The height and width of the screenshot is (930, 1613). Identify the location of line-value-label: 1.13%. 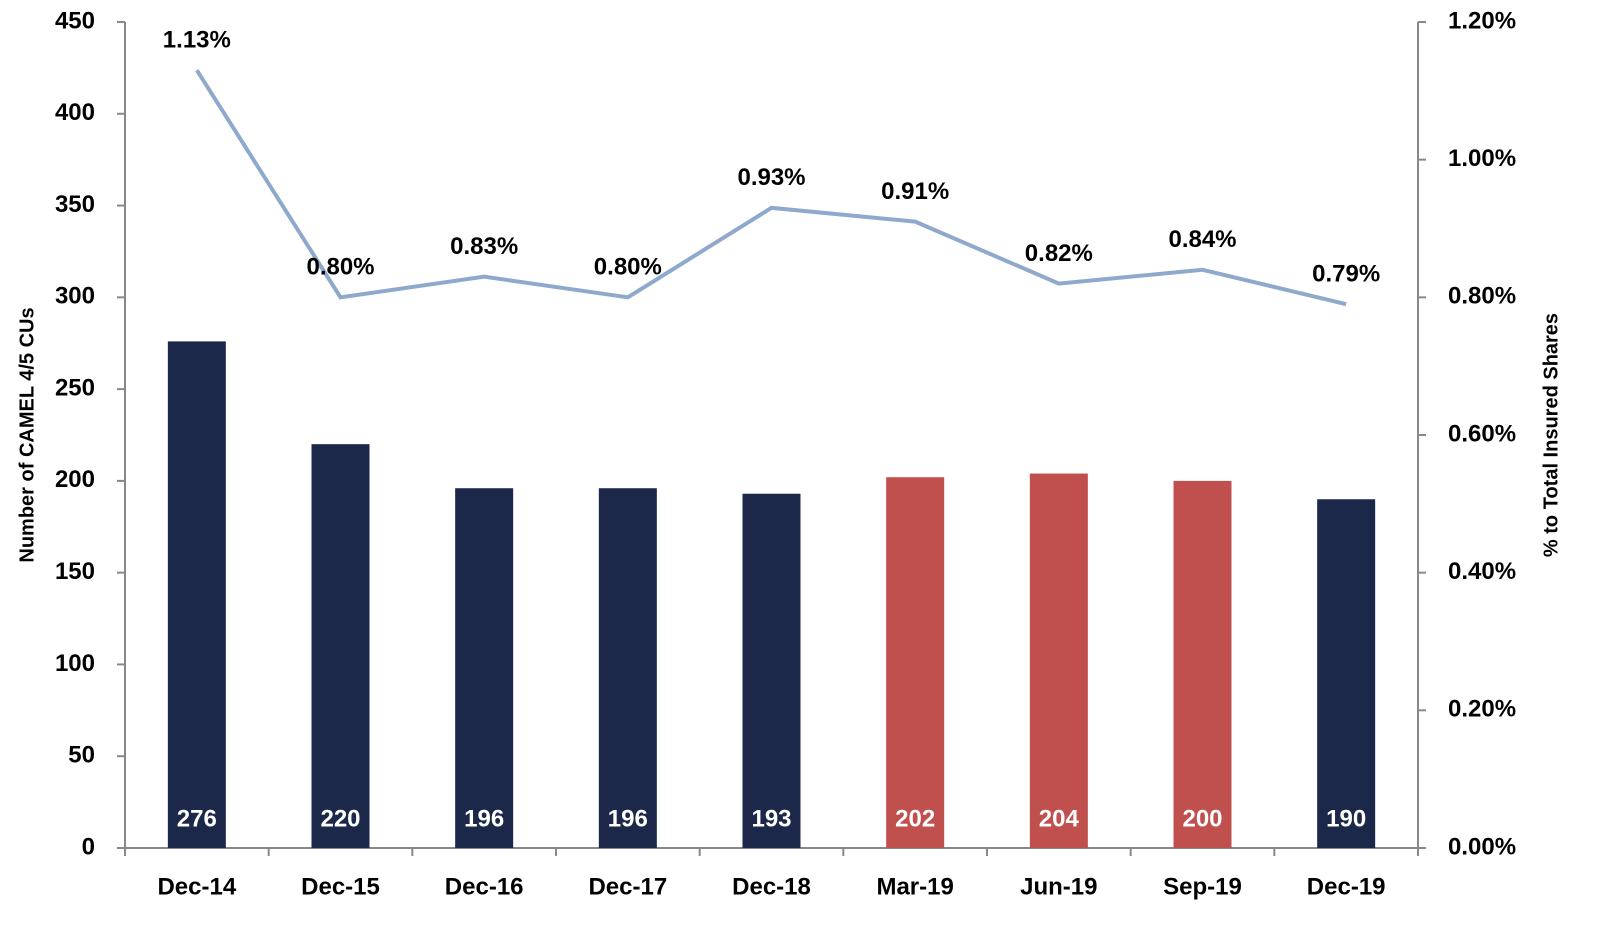
(197, 40).